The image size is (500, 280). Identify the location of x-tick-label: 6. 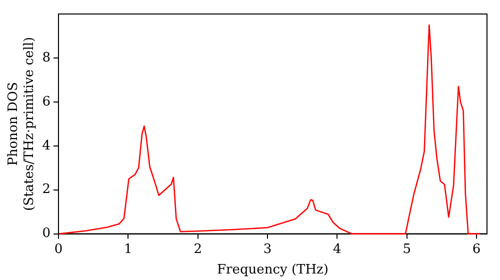
(476, 249).